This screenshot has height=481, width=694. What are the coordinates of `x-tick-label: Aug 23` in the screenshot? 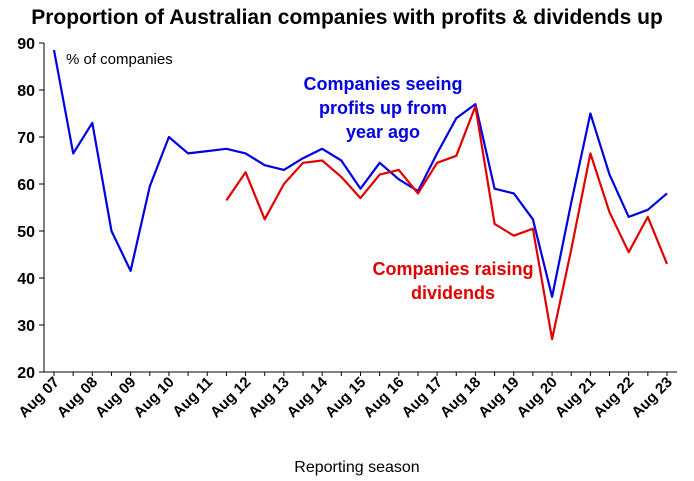 It's located at (651, 397).